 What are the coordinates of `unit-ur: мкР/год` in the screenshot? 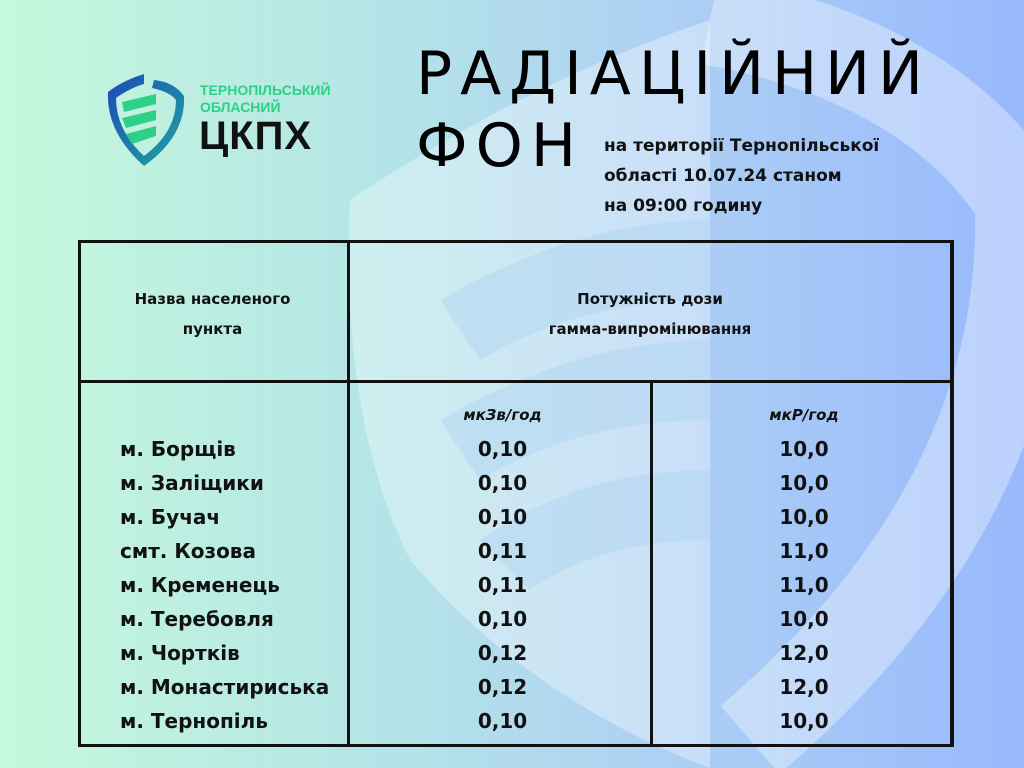 It's located at (804, 415).